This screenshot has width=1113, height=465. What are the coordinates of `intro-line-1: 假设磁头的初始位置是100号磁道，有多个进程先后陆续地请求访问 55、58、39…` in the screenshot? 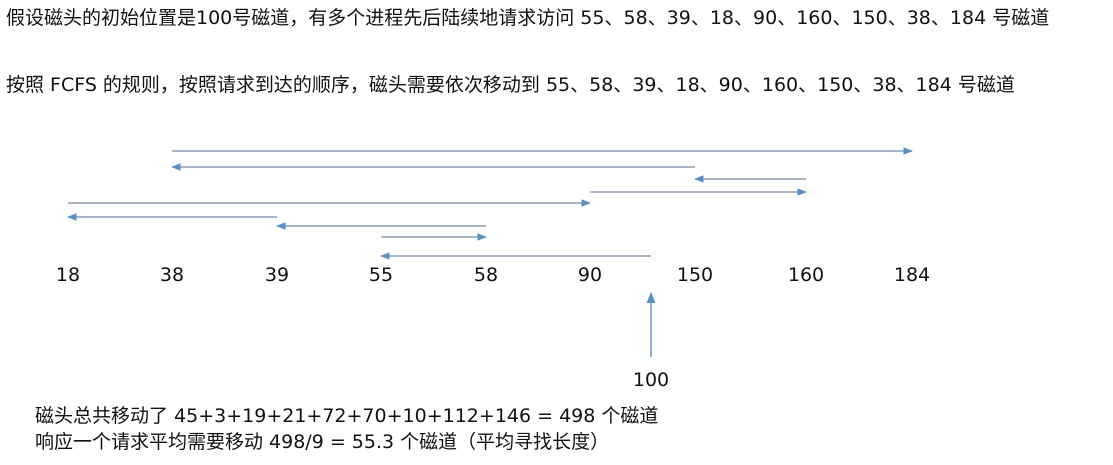 It's located at (528, 18).